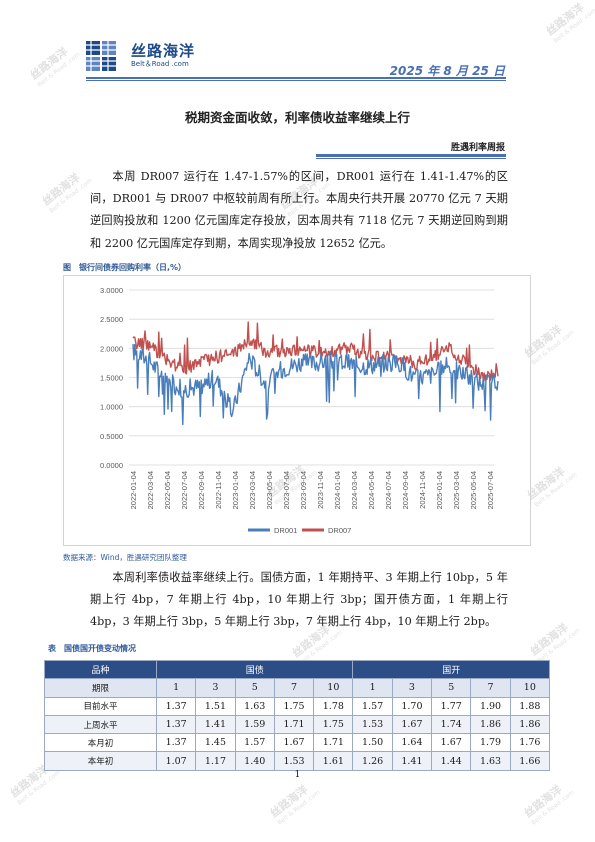  What do you see at coordinates (371, 490) in the screenshot?
I see `x-tick-label: 2024-05-04` at bounding box center [371, 490].